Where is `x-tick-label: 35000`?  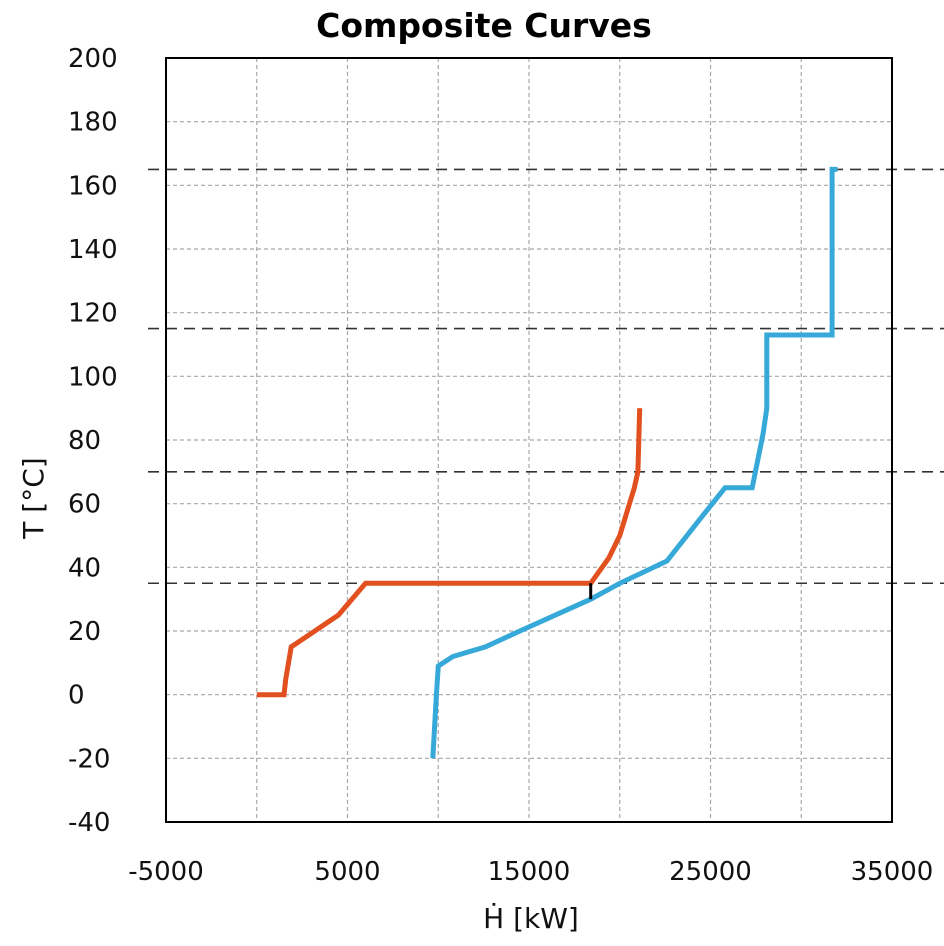
x-tick-label: 35000 is located at coordinates (892, 872).